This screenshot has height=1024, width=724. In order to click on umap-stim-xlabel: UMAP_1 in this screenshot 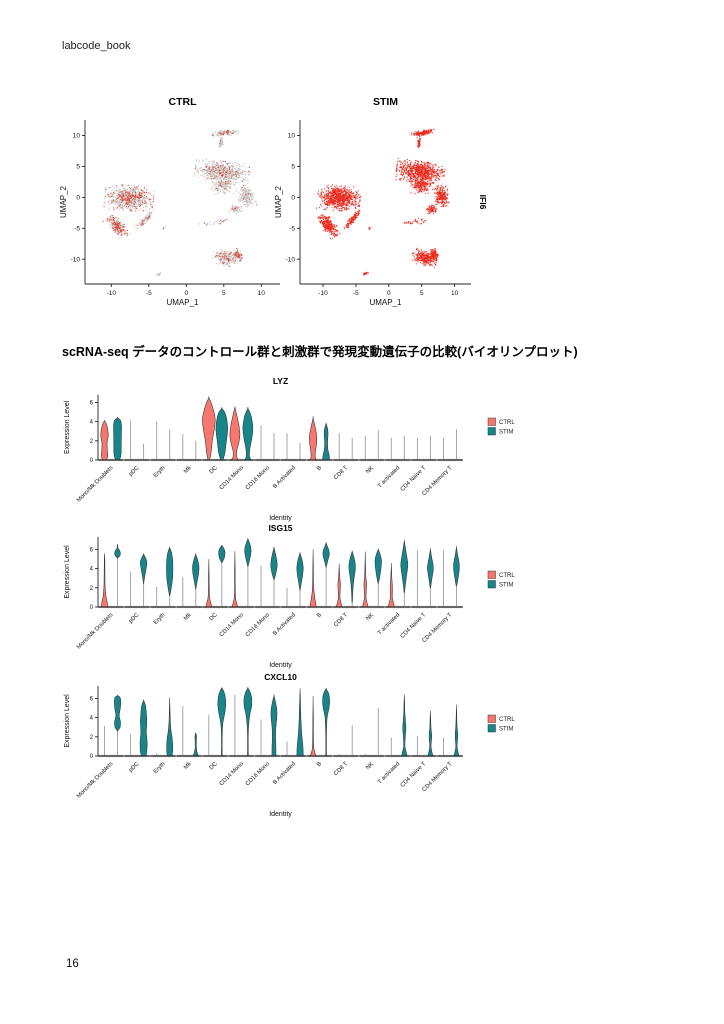, I will do `click(385, 302)`.